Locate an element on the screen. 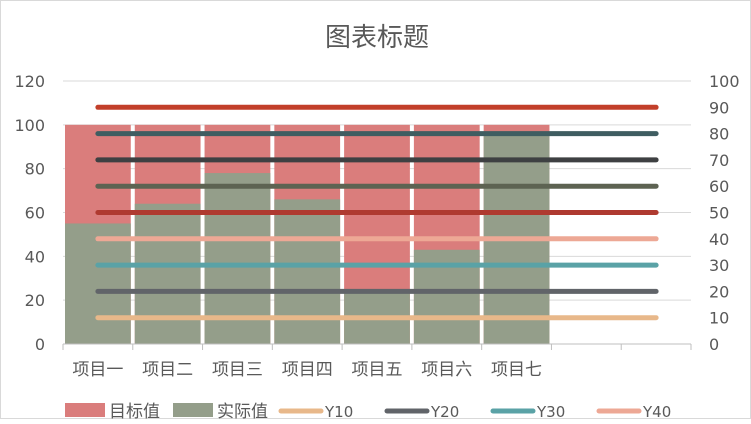  x-tick-label: 项目一 is located at coordinates (97, 370).